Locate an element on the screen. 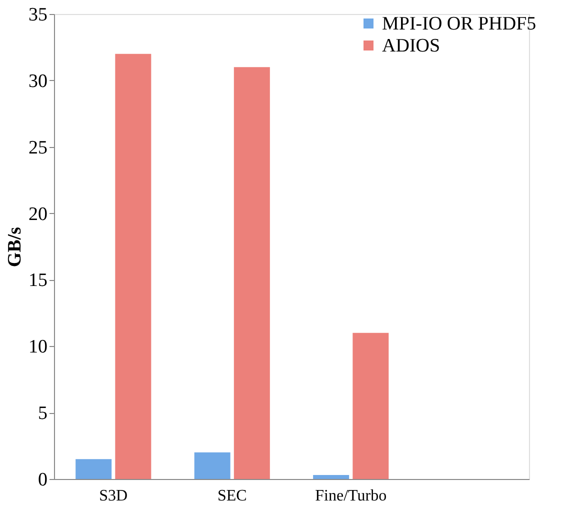 This screenshot has width=578, height=516. legend-label: MPI-IO OR PHDF5 is located at coordinates (459, 24).